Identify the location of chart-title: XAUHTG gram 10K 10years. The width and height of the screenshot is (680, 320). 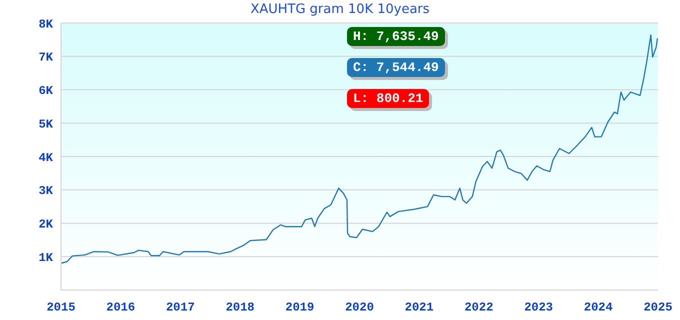
(340, 9).